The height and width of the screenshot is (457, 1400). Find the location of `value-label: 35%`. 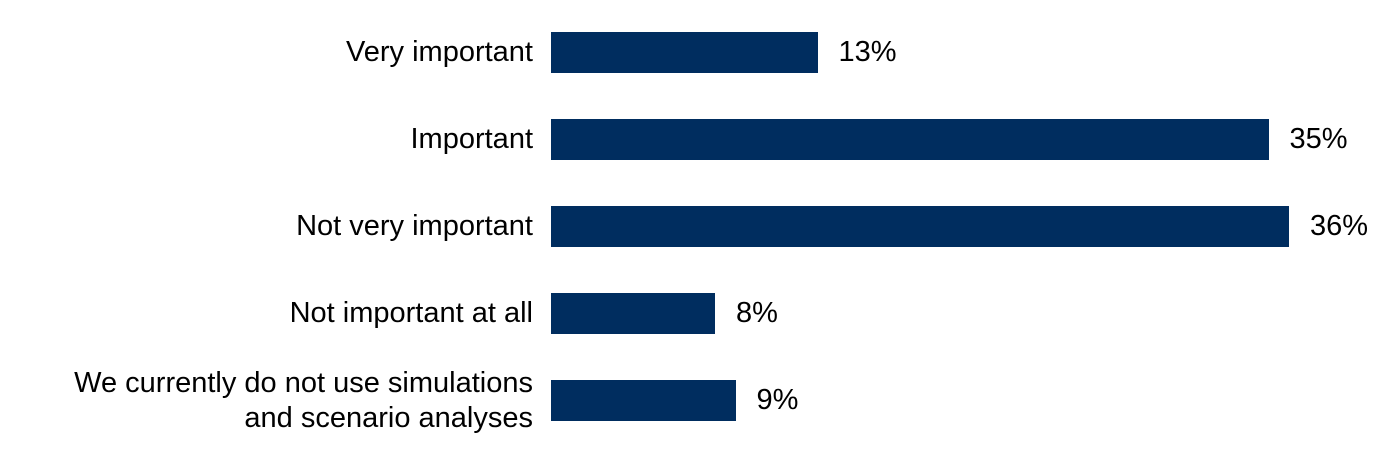

value-label: 35% is located at coordinates (1318, 139).